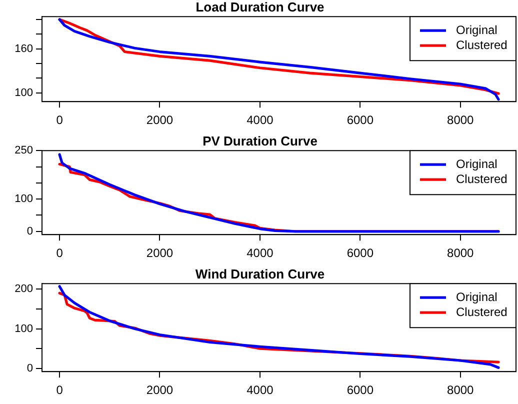  What do you see at coordinates (260, 274) in the screenshot?
I see `chart-title: Wind Duration Curve` at bounding box center [260, 274].